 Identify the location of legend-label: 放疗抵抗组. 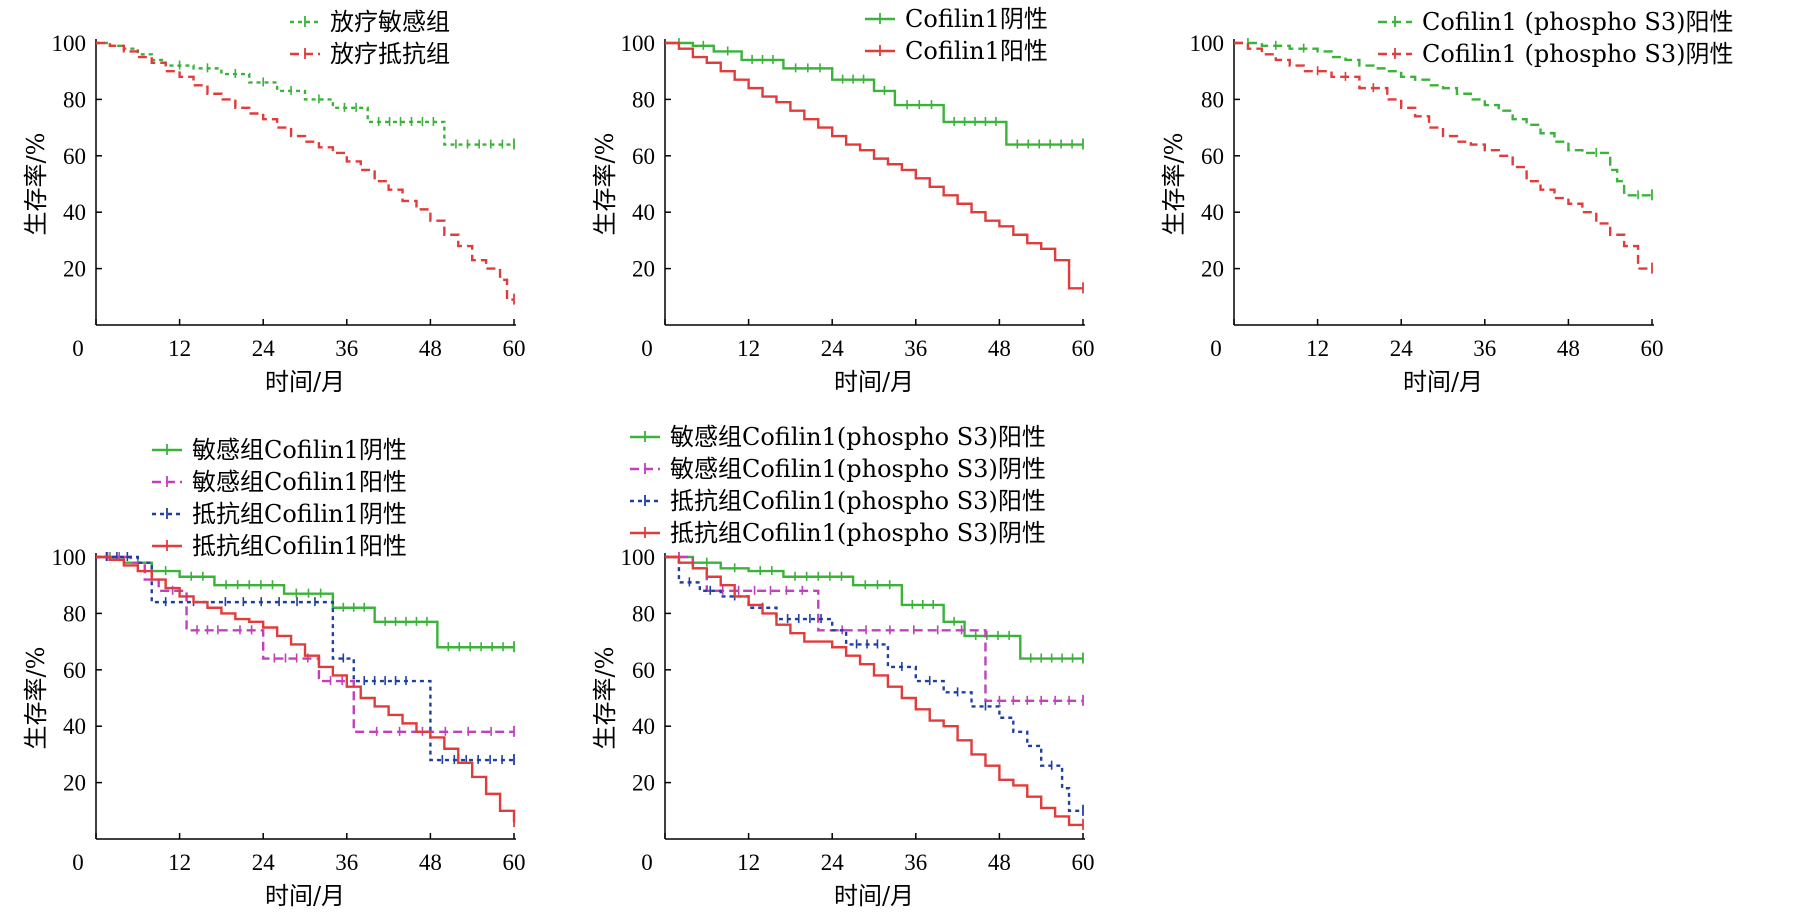
(390, 54).